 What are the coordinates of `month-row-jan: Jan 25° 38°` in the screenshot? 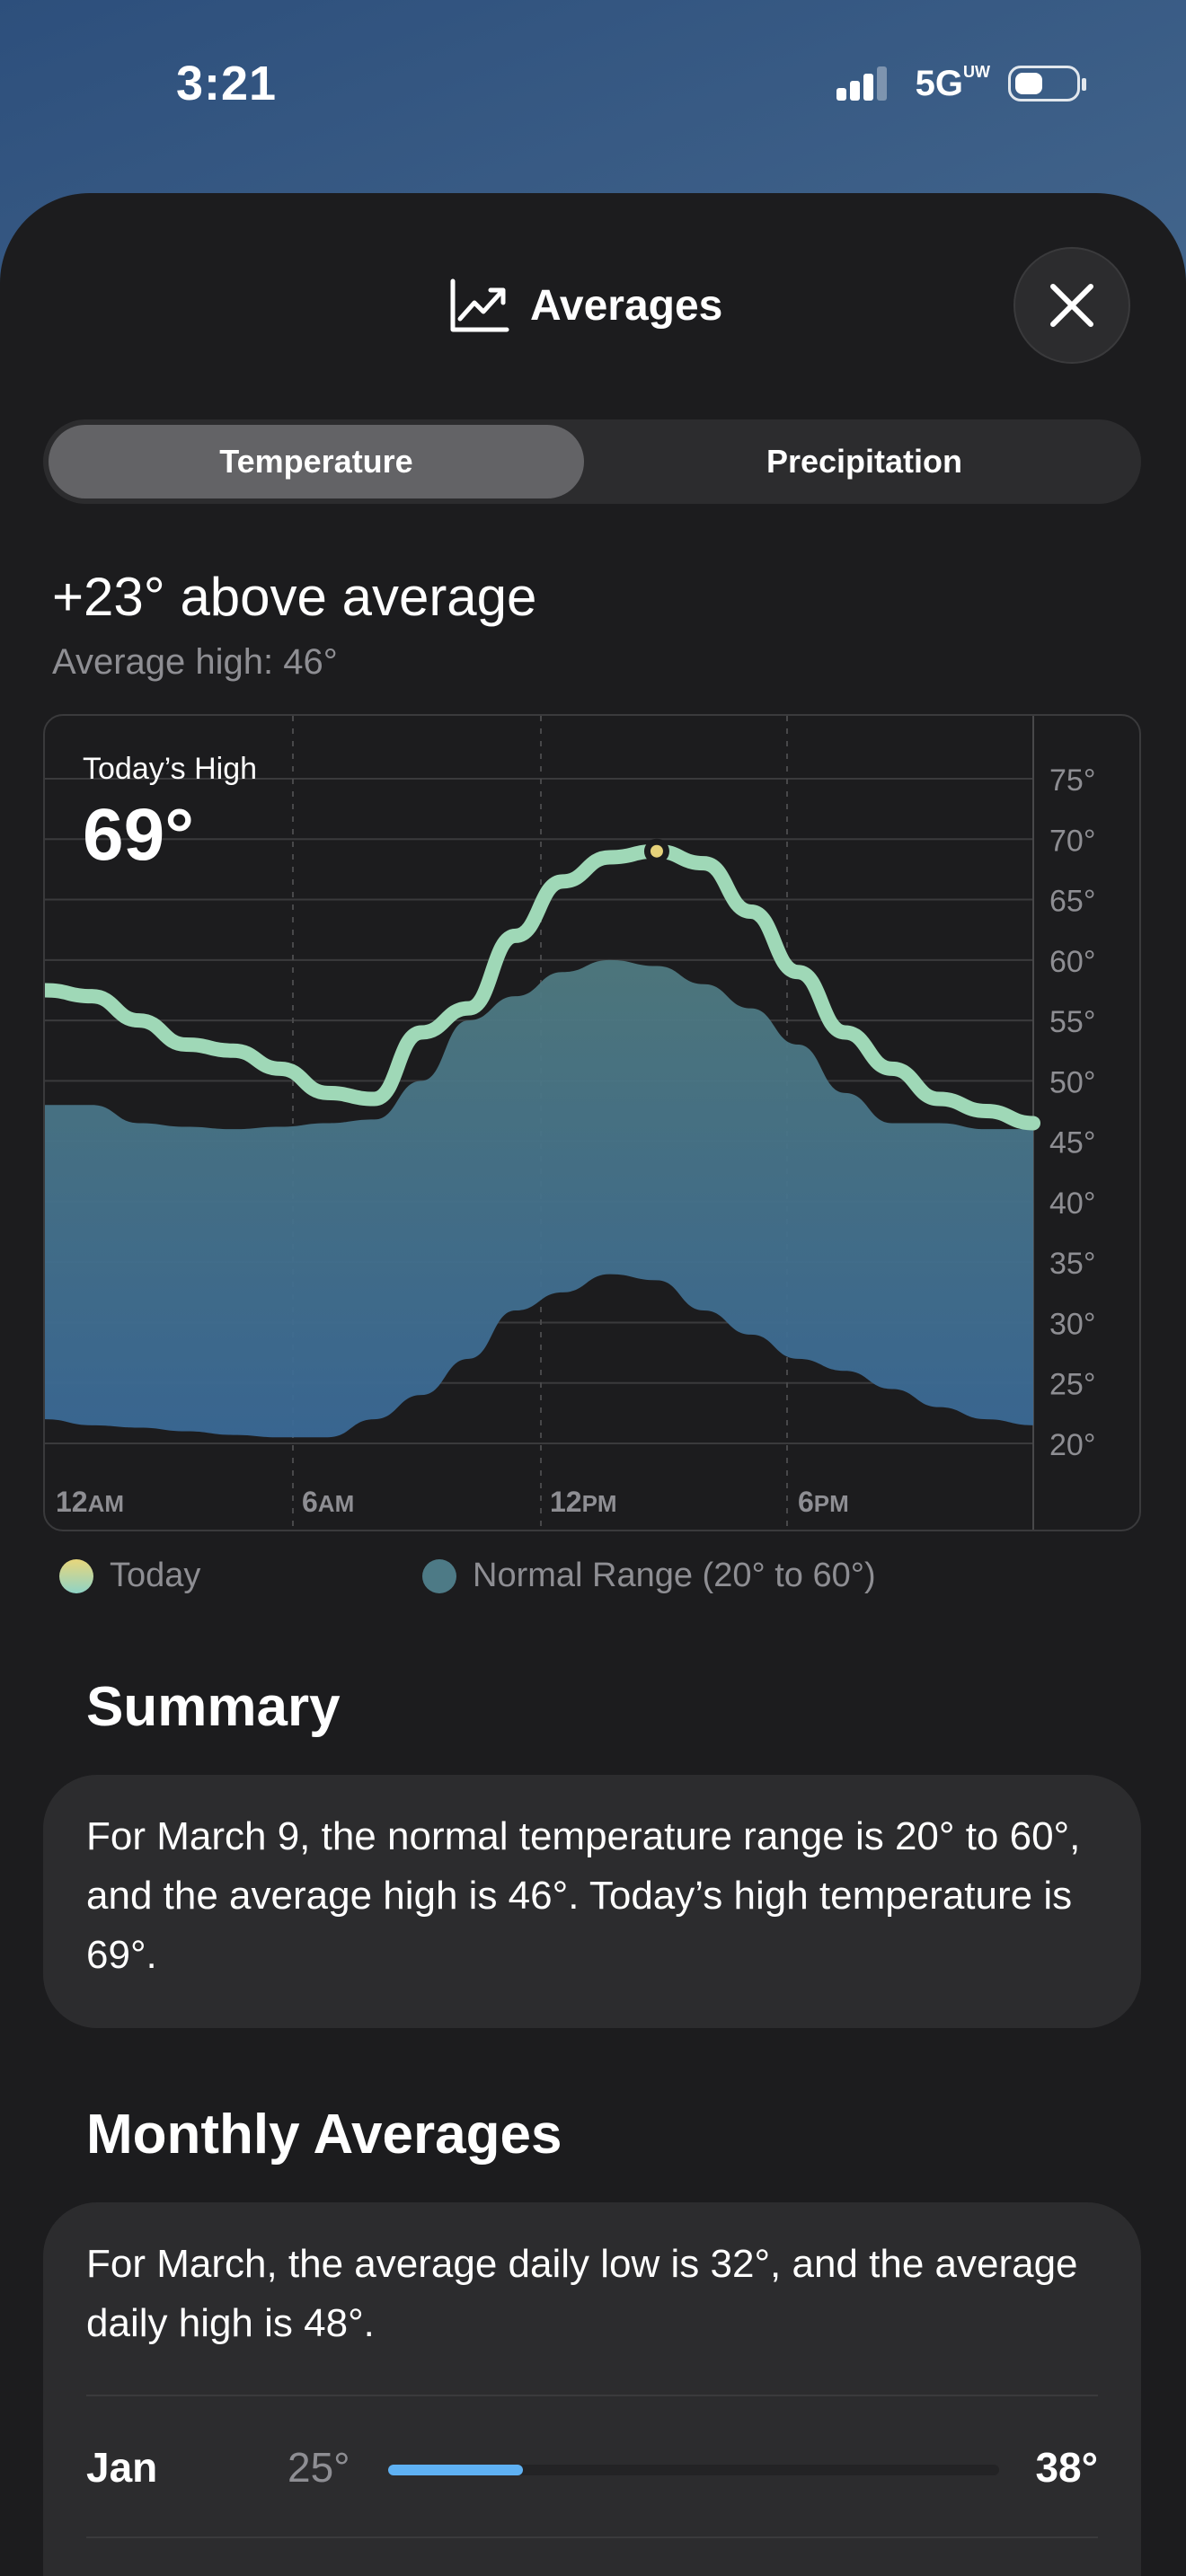 It's located at (592, 2466).